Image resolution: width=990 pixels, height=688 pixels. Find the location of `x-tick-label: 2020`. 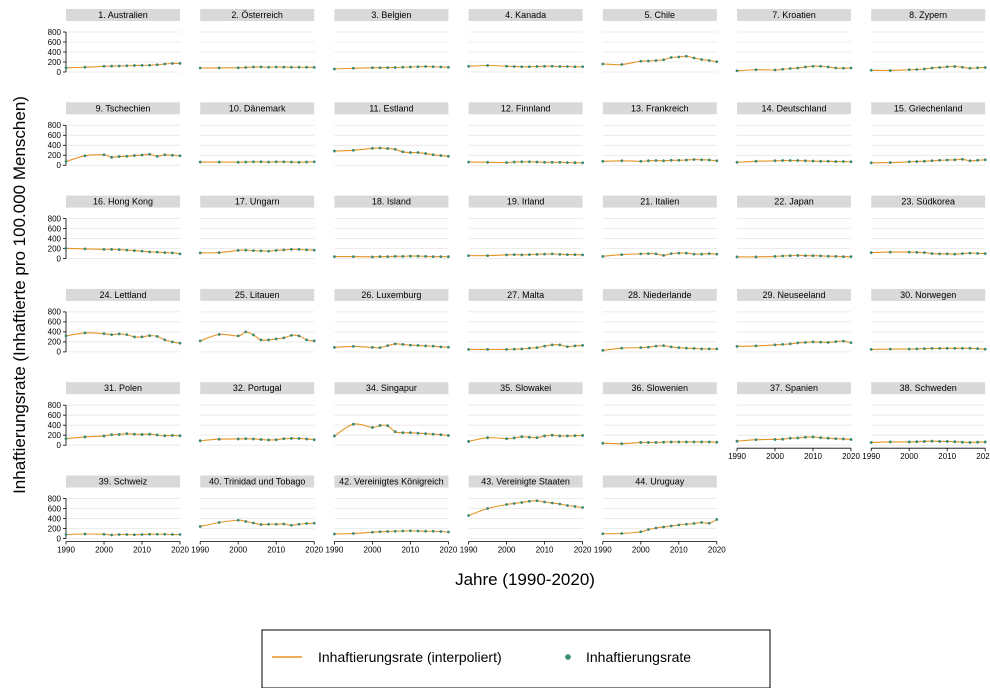

x-tick-label: 2020 is located at coordinates (583, 550).